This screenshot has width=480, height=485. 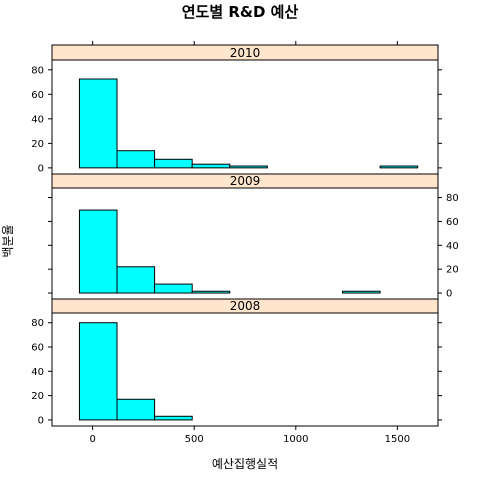 What do you see at coordinates (37, 95) in the screenshot?
I see `y-tick-label-2010-60: 60` at bounding box center [37, 95].